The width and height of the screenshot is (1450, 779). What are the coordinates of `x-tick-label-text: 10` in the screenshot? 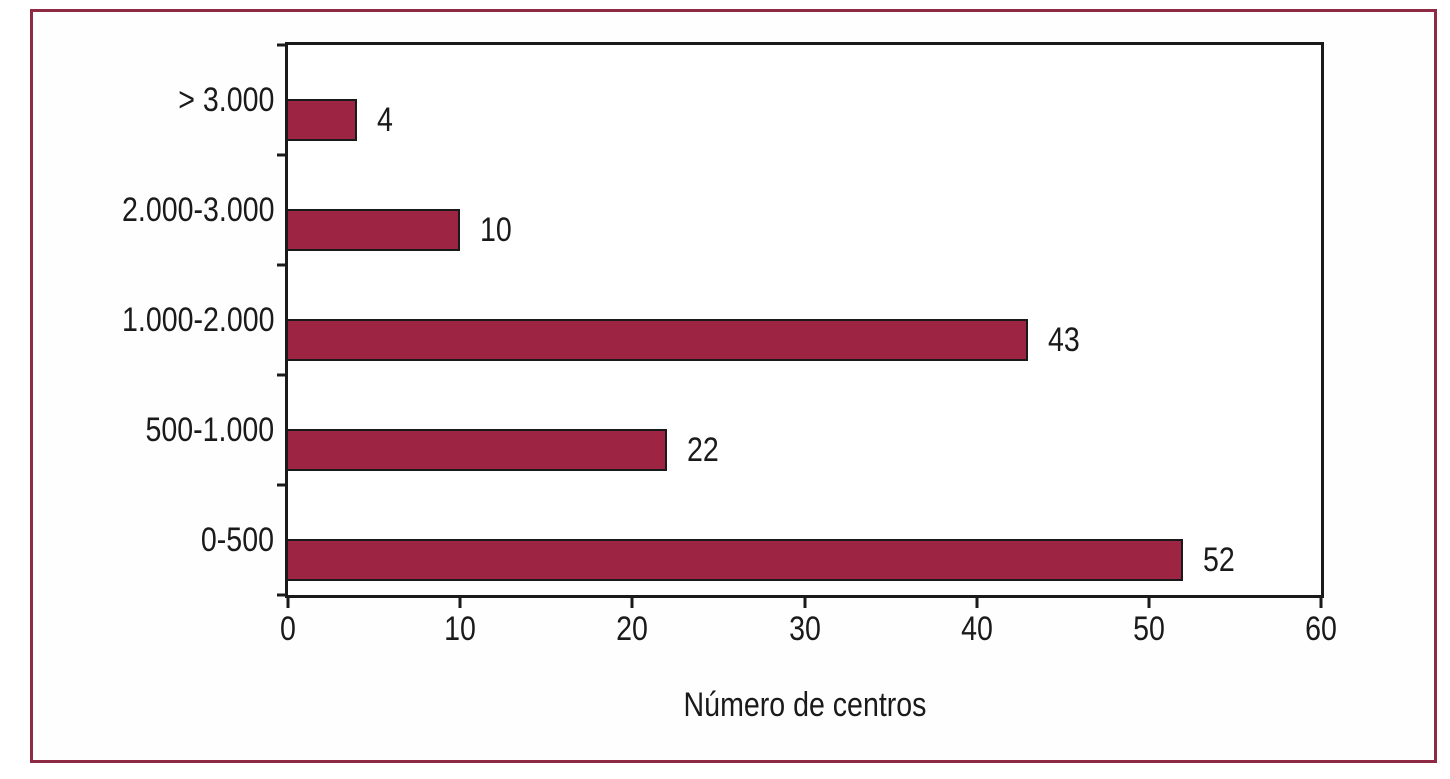 It's located at (460, 629).